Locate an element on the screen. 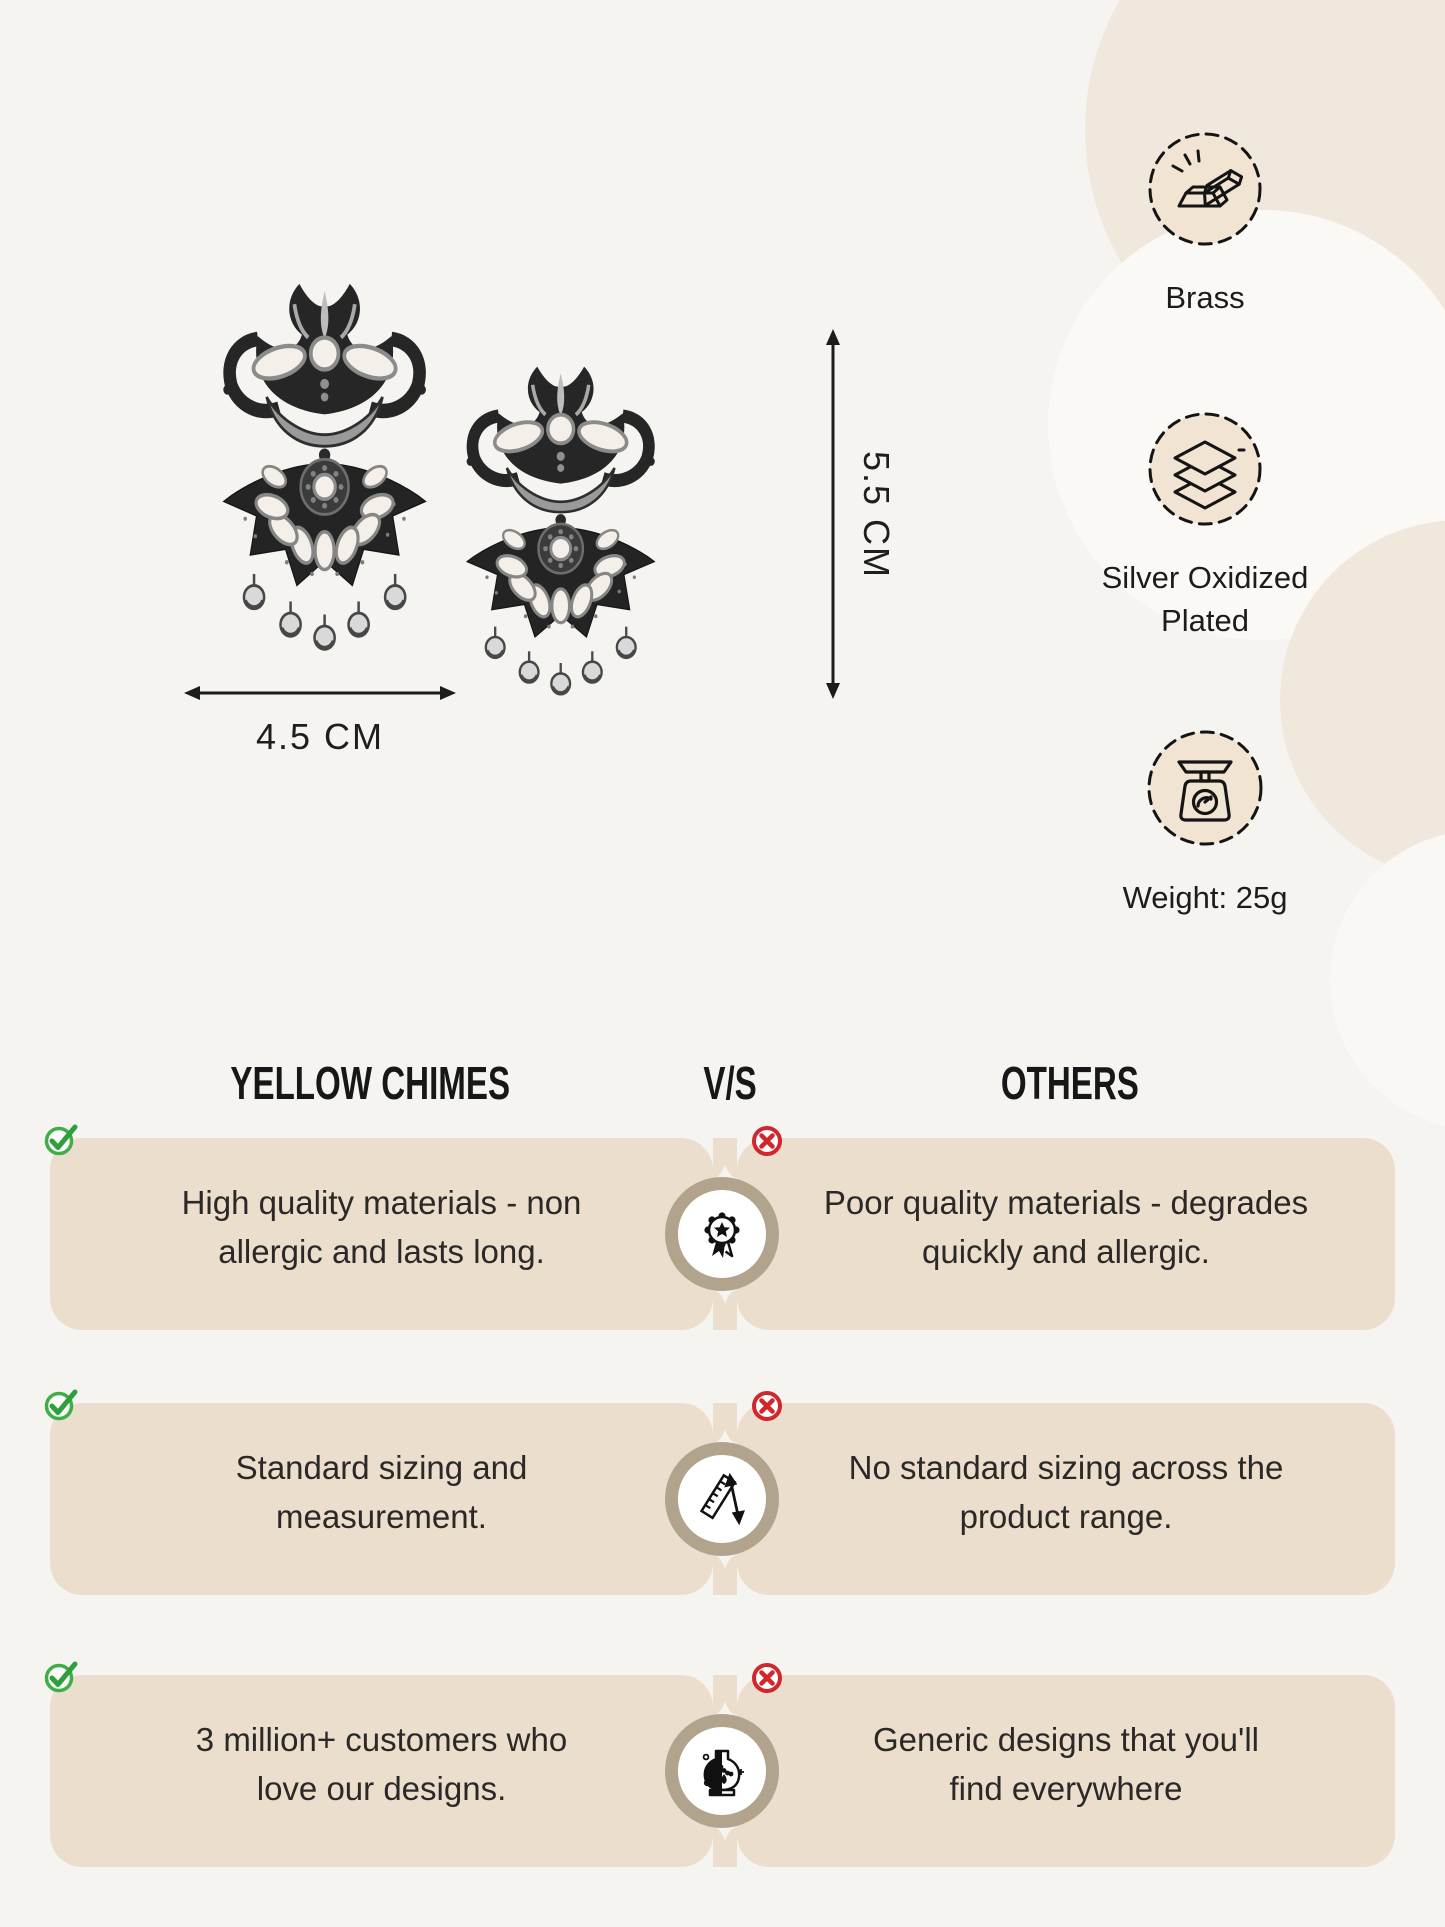  spec-label: Weight: 25g is located at coordinates (1205, 897).